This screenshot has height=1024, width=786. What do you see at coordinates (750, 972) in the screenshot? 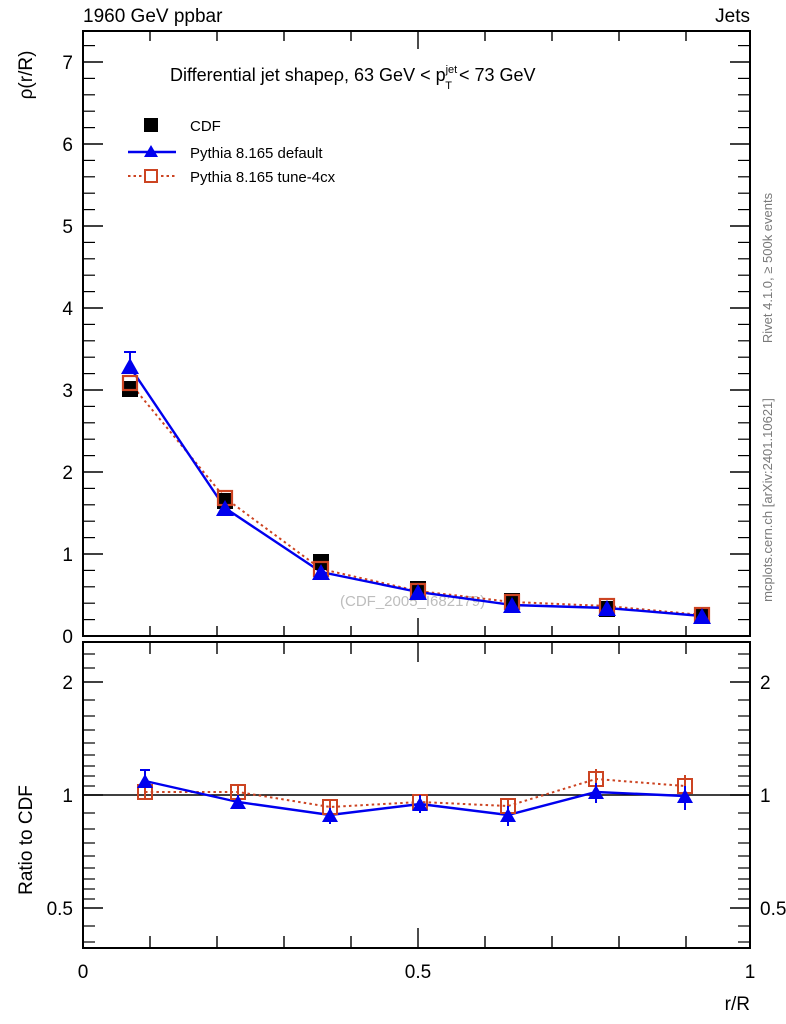
I see `xtick-1: 1` at bounding box center [750, 972].